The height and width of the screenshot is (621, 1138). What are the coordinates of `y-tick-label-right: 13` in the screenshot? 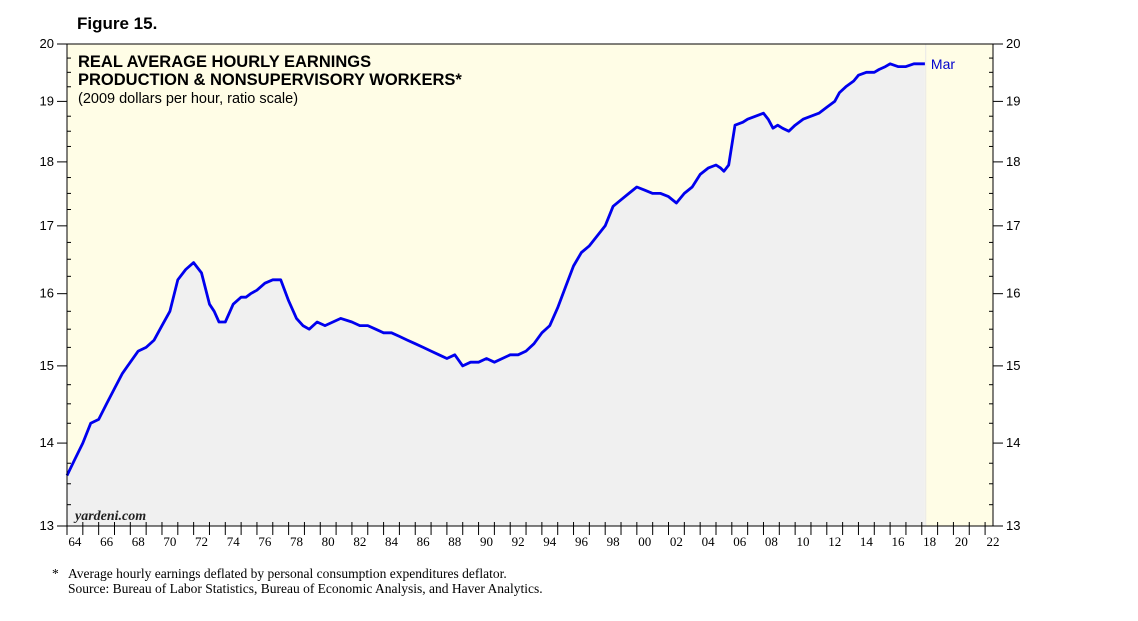 It's located at (1013, 525).